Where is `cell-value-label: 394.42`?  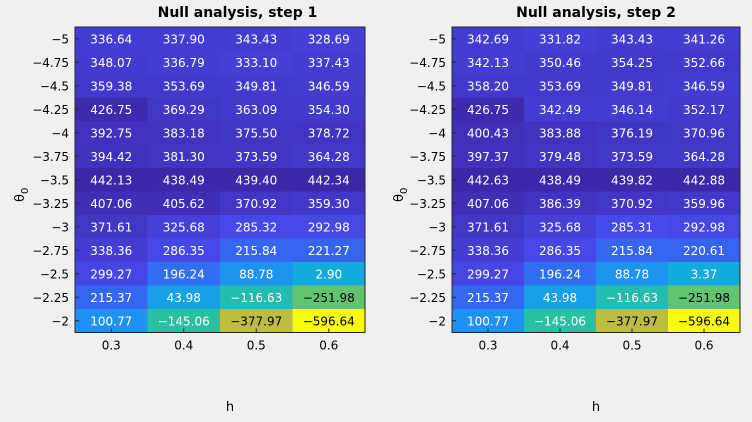
cell-value-label: 394.42 is located at coordinates (111, 157).